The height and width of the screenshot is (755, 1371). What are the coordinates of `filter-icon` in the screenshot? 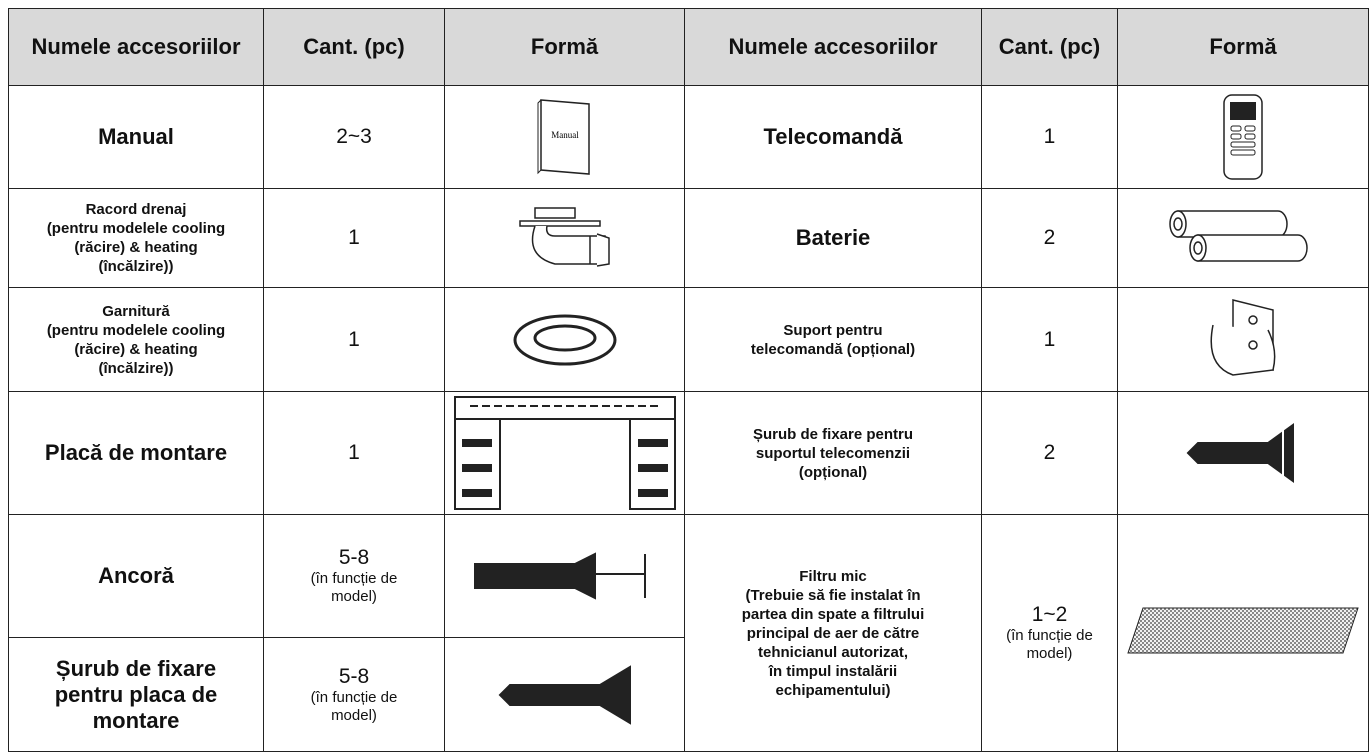 It's located at (1243, 630).